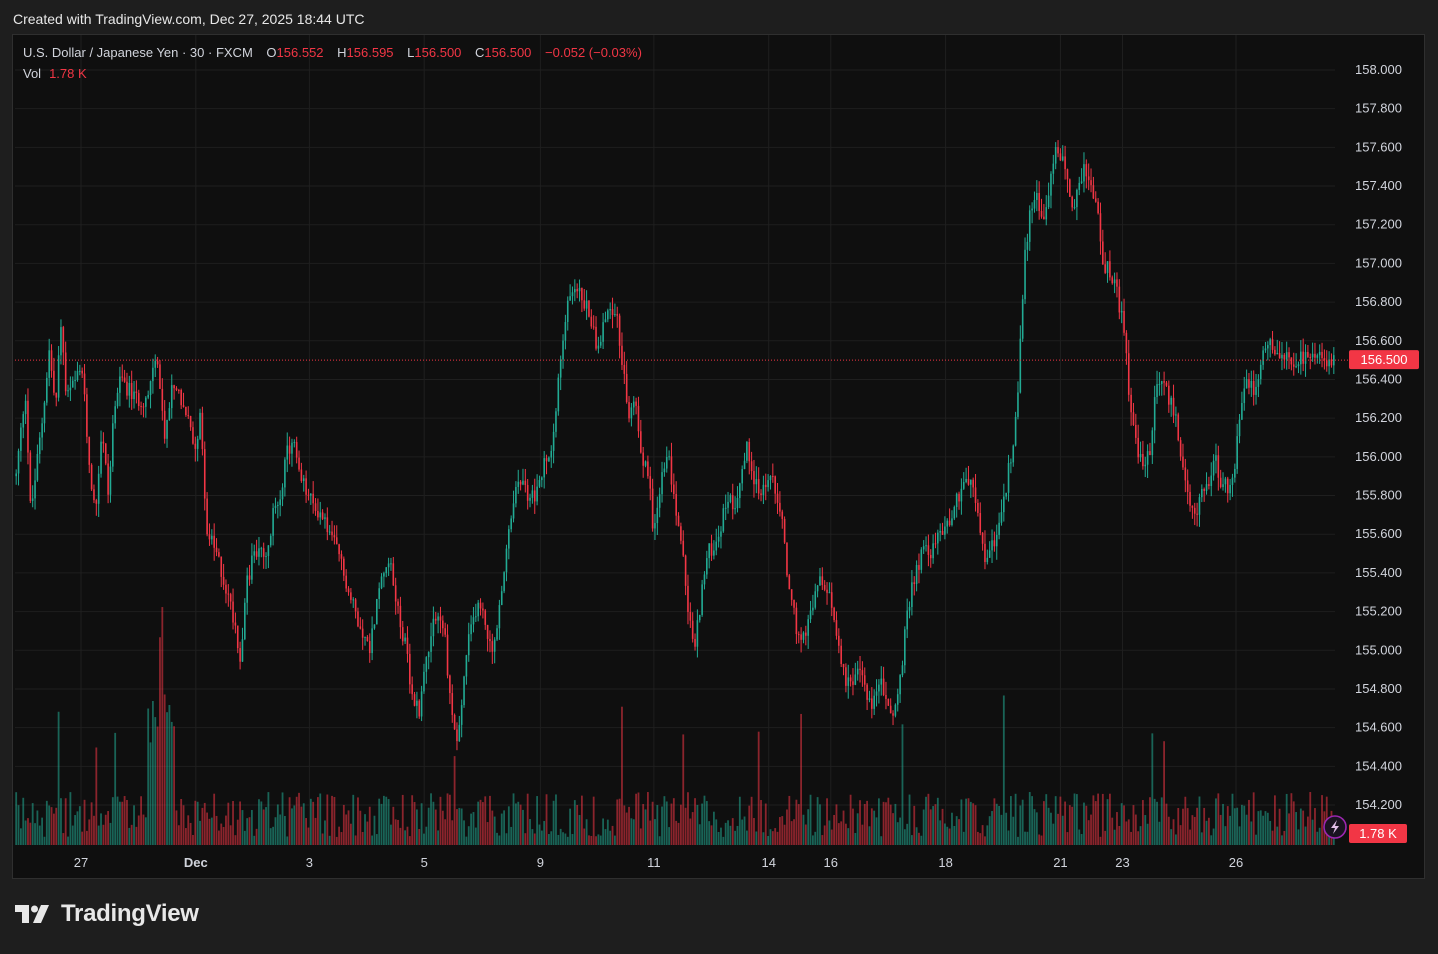 This screenshot has width=1438, height=954. Describe the element at coordinates (658, 862) in the screenshot. I see `time-axis: 27 Dec 3 5 9 11 14 16 18 21 23 26` at that location.